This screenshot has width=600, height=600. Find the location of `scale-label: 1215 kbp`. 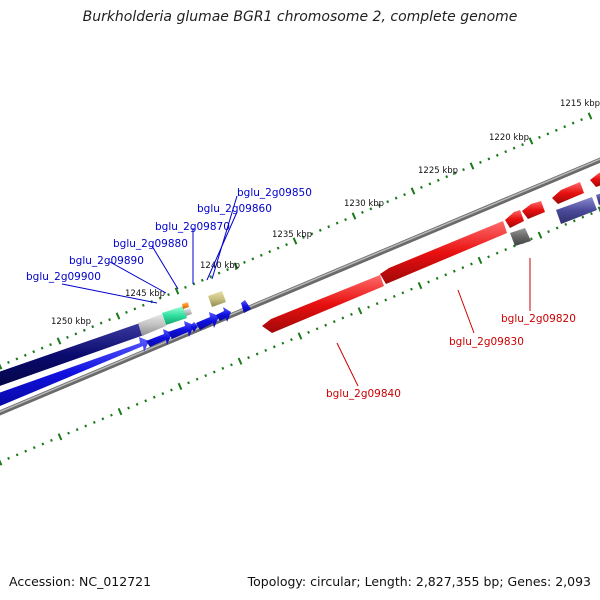

scale-label: 1215 kbp is located at coordinates (580, 104).